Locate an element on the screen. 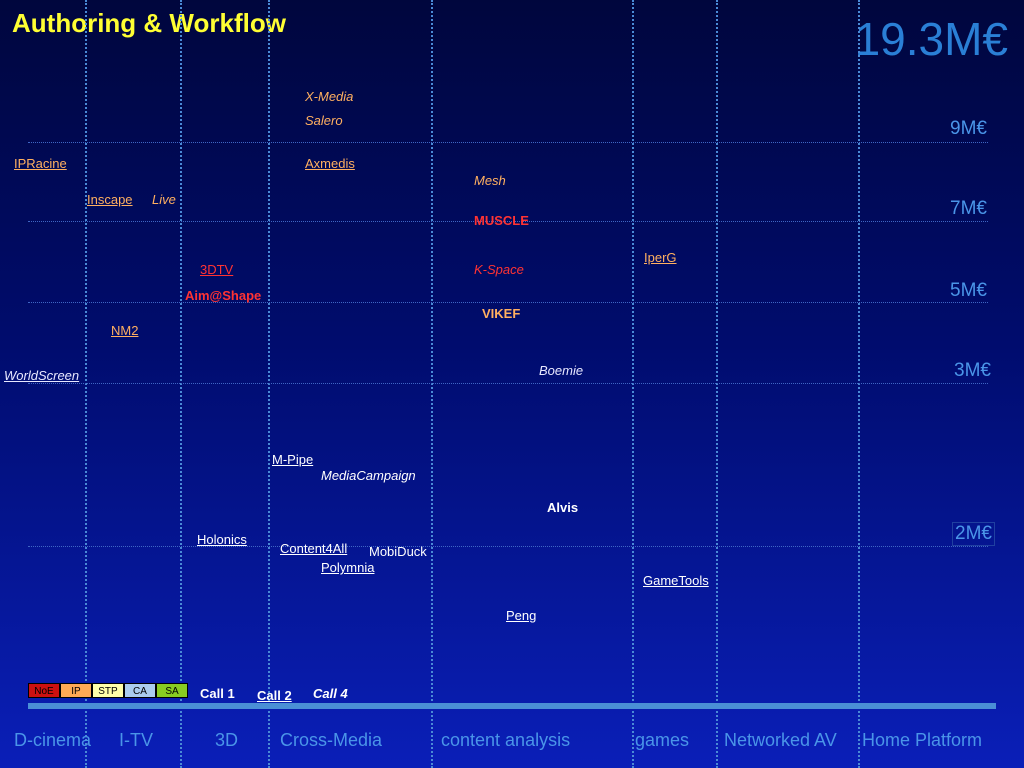  call-2-label: Call 2 is located at coordinates (274, 695).